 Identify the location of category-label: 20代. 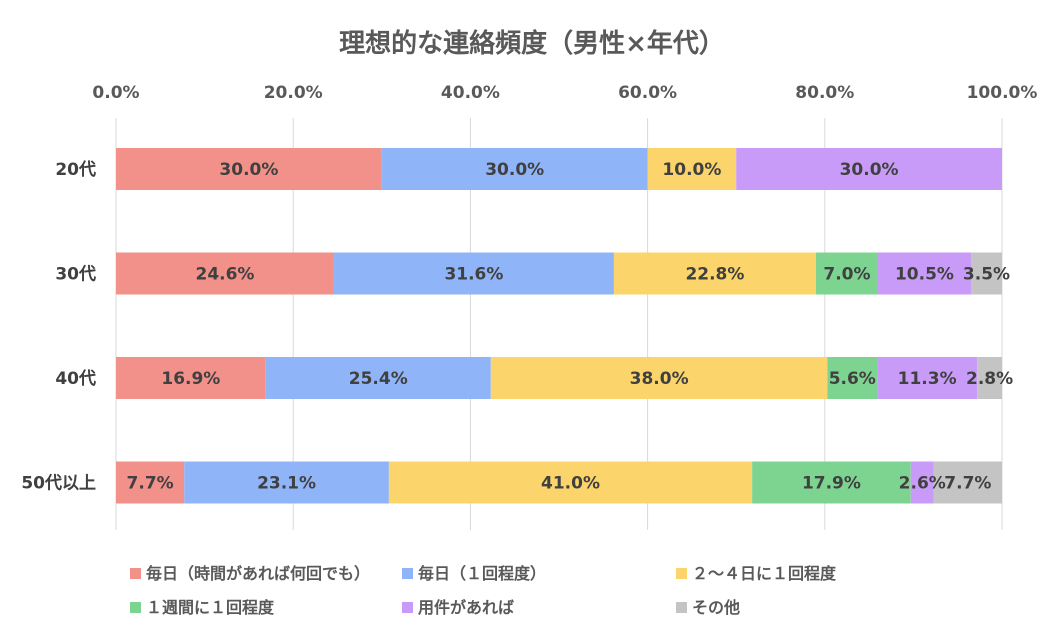
(75, 169).